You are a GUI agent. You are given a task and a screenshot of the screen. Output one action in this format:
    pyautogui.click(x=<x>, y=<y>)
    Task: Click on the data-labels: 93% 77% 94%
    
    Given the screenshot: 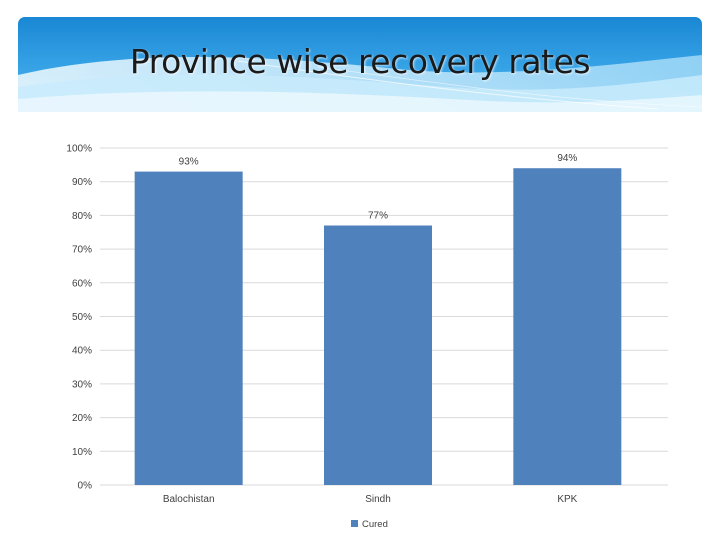 What is the action you would take?
    pyautogui.click(x=378, y=187)
    